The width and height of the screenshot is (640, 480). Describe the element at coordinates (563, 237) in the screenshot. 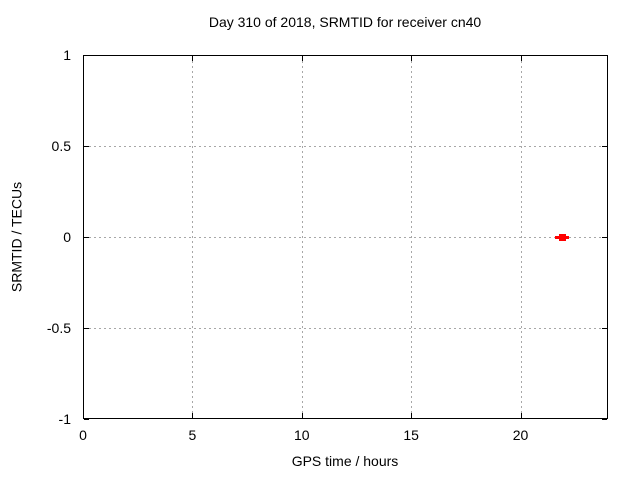

I see `data-point-marker` at that location.